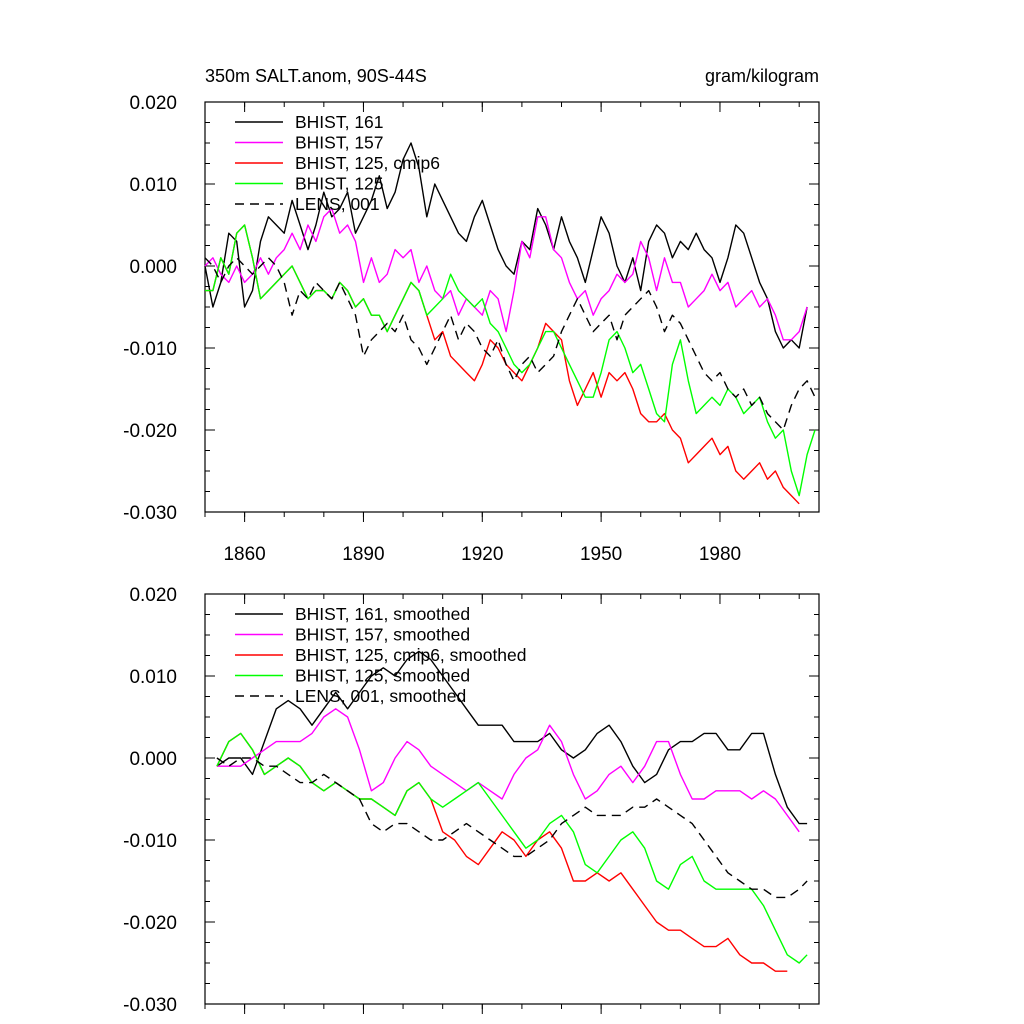  I want to click on x-tick-label: 1860, so click(244, 554).